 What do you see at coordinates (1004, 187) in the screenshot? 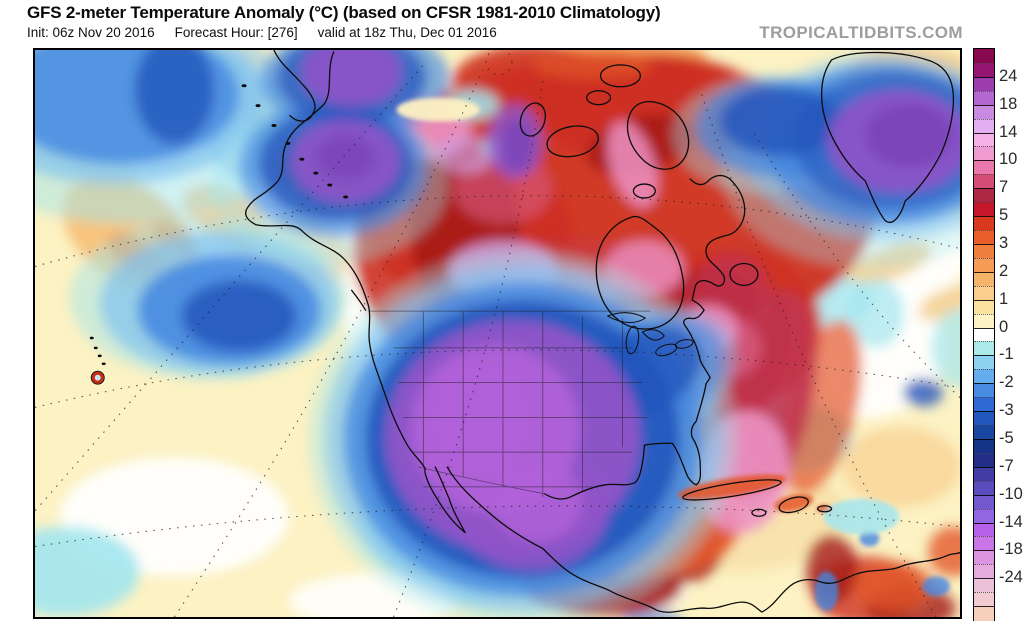
I see `colorbar-tick-label: 7` at bounding box center [1004, 187].